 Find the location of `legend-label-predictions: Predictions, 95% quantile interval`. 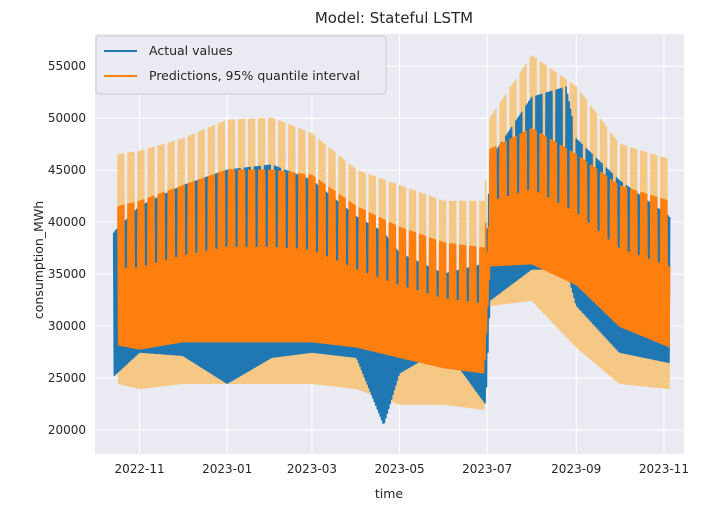

legend-label-predictions: Predictions, 95% quantile interval is located at coordinates (254, 75).